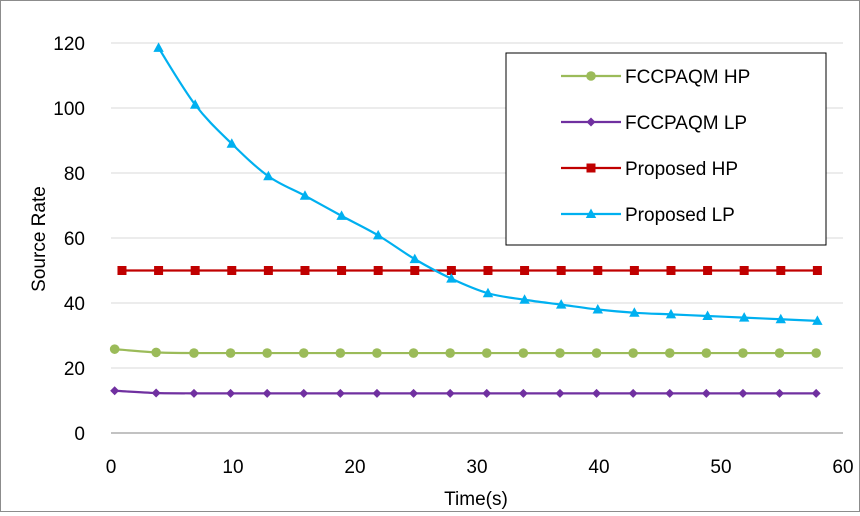 This screenshot has width=860, height=516. Describe the element at coordinates (598, 467) in the screenshot. I see `x-tick-label: 40` at that location.